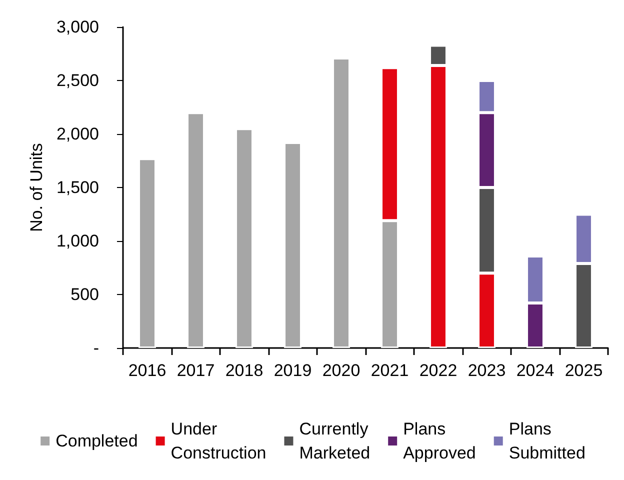 The width and height of the screenshot is (624, 480). What do you see at coordinates (77, 241) in the screenshot?
I see `y-tick-label: 1,000` at bounding box center [77, 241].